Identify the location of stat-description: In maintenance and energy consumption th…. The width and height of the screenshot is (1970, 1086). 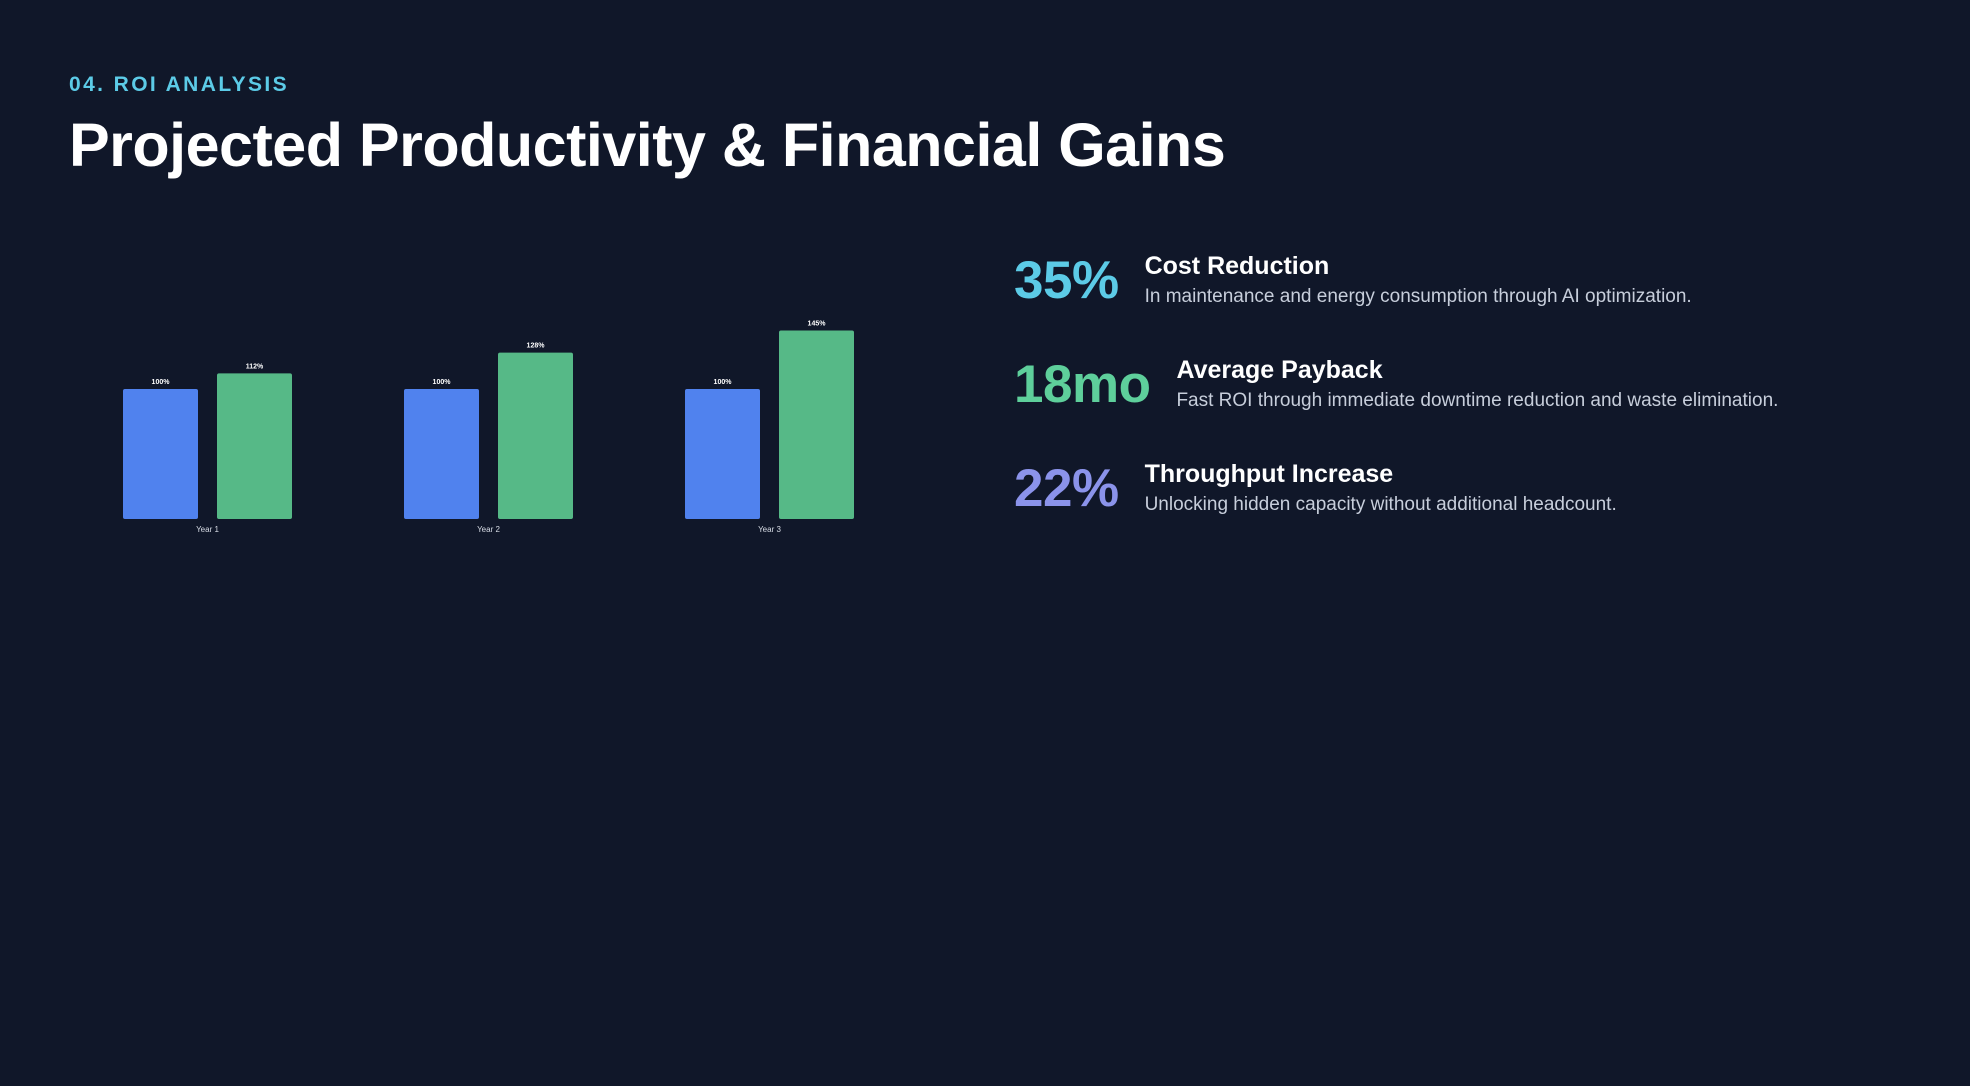
(1418, 296).